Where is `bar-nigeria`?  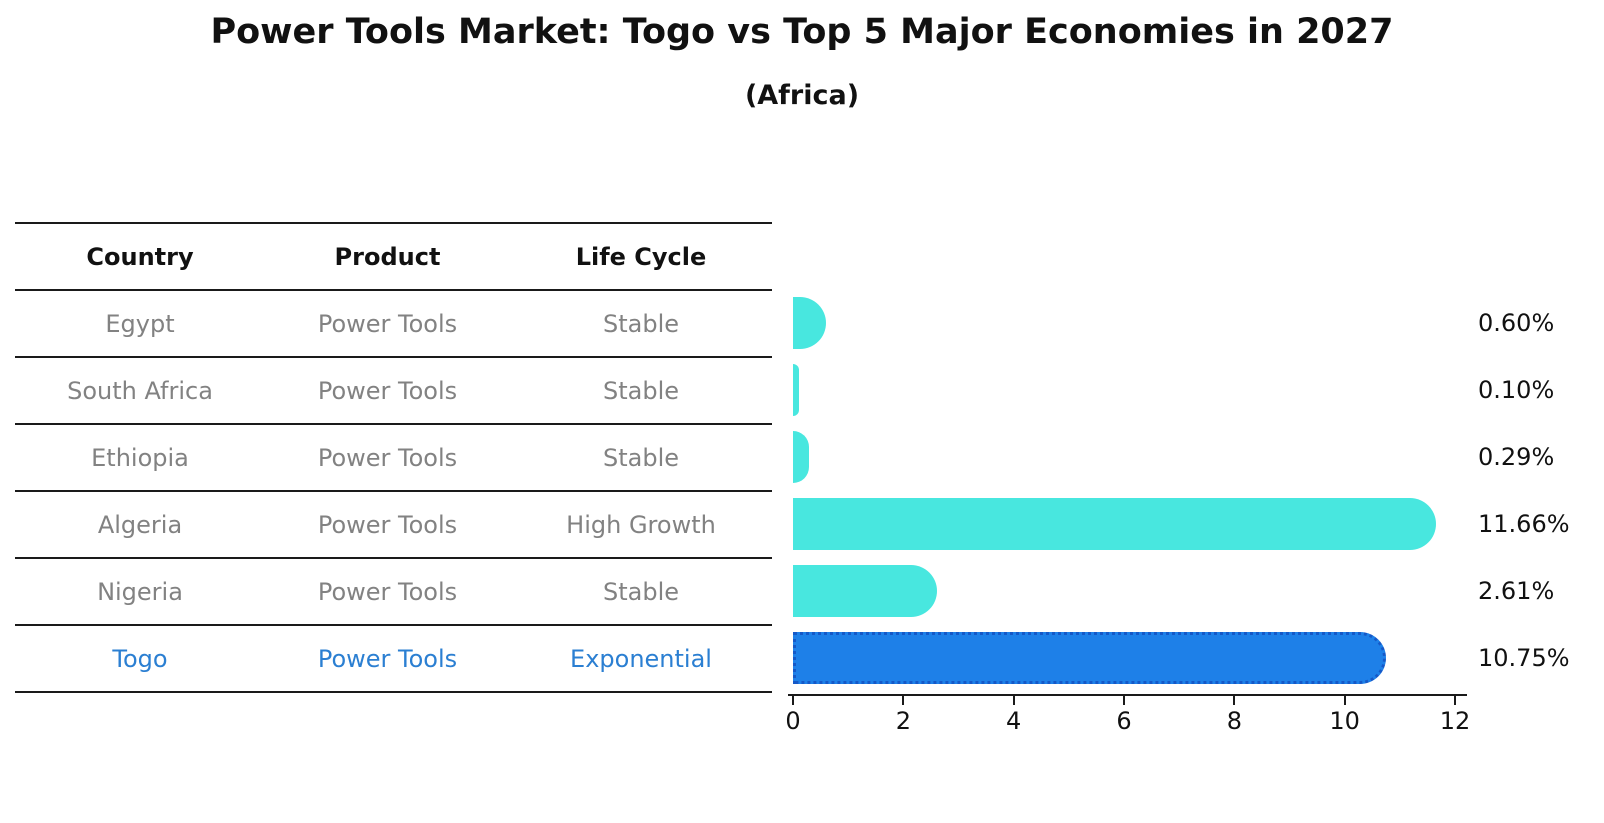
bar-nigeria is located at coordinates (865, 590).